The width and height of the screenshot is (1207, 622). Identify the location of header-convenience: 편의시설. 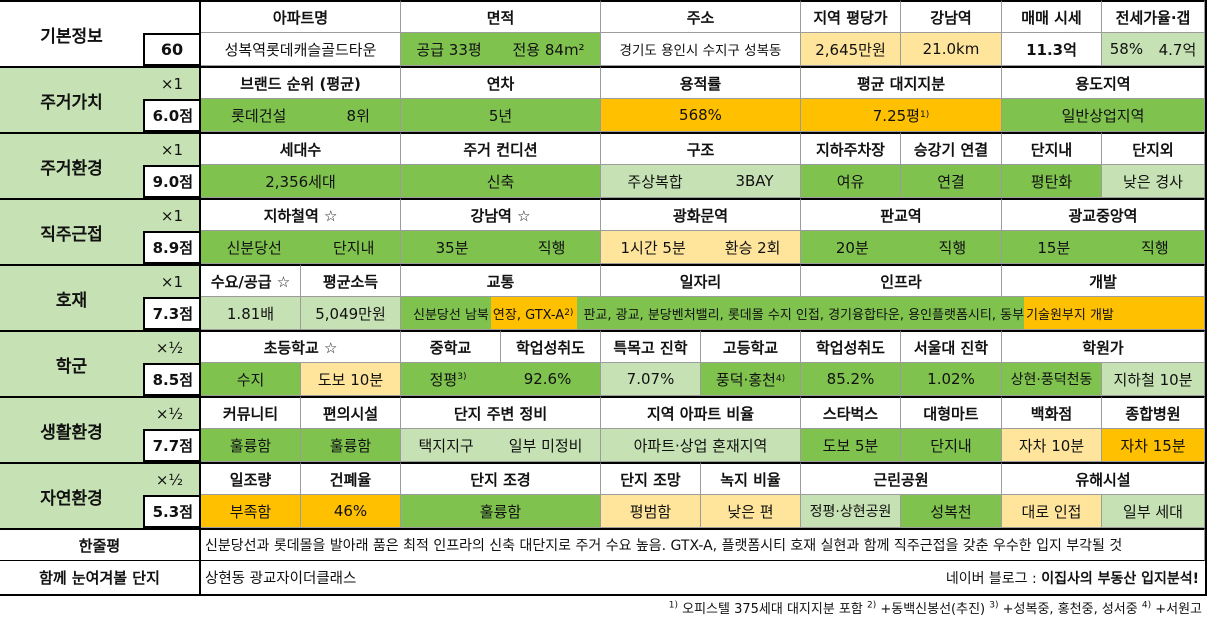
(351, 412).